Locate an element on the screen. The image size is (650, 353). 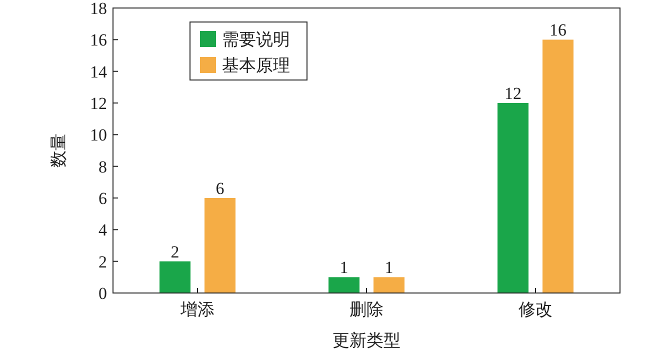
y-tick-label: 6 is located at coordinates (102, 198).